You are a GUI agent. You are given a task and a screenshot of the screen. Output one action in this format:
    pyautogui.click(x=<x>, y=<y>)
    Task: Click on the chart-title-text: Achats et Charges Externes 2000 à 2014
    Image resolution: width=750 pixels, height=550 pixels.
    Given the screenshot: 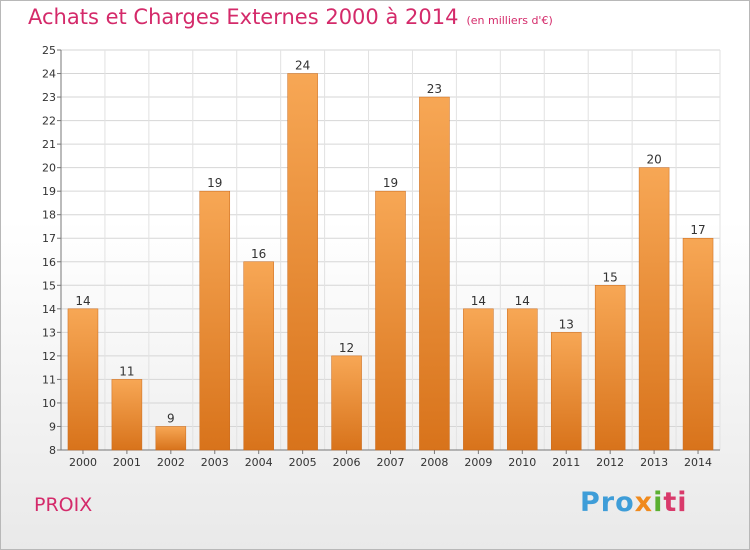 What is the action you would take?
    pyautogui.click(x=243, y=17)
    